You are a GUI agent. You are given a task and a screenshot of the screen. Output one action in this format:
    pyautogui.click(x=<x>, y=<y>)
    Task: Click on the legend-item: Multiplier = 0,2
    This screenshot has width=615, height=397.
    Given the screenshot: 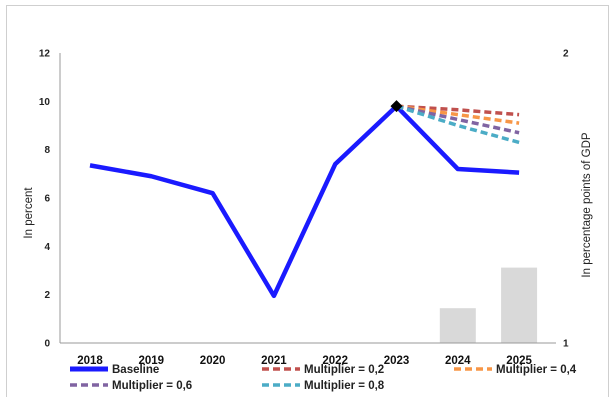 What is the action you would take?
    pyautogui.click(x=323, y=370)
    